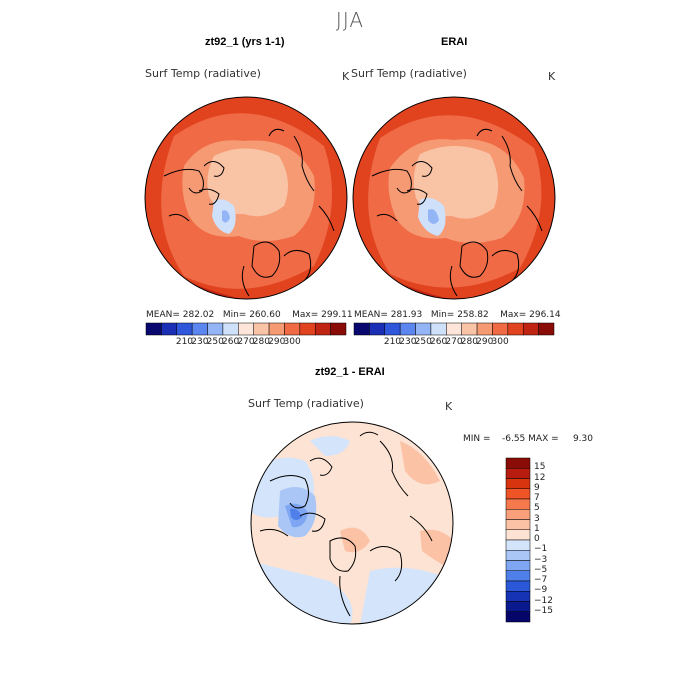  What do you see at coordinates (454, 198) in the screenshot?
I see `obs-polar-map` at bounding box center [454, 198].